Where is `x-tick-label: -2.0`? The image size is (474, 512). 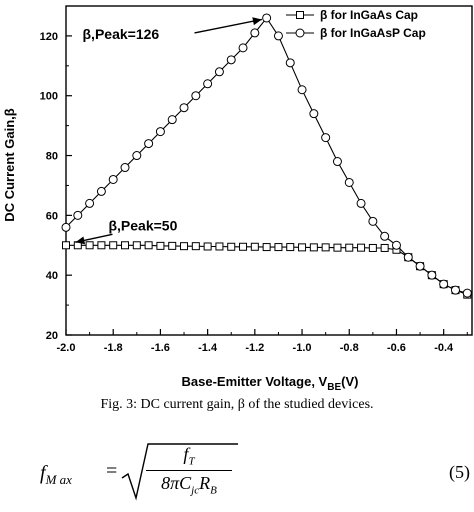
x-tick-label: -2.0 is located at coordinates (66, 348).